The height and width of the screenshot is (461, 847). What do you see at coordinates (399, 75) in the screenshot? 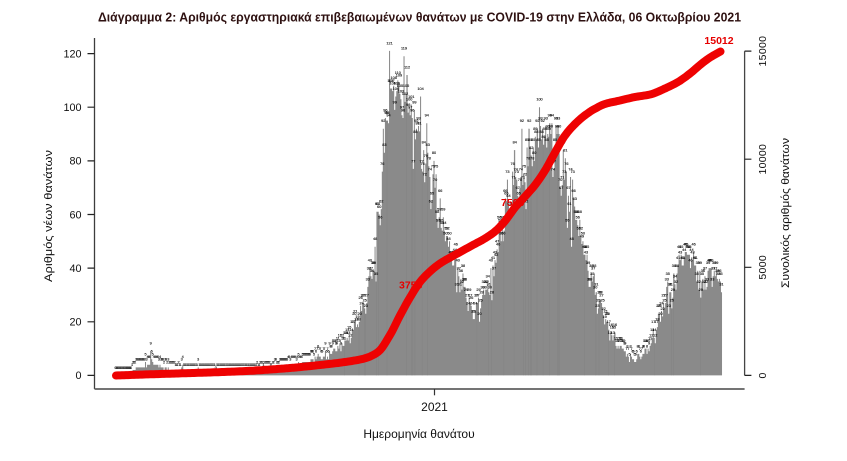
I see `svg-text: 109` at bounding box center [399, 75].